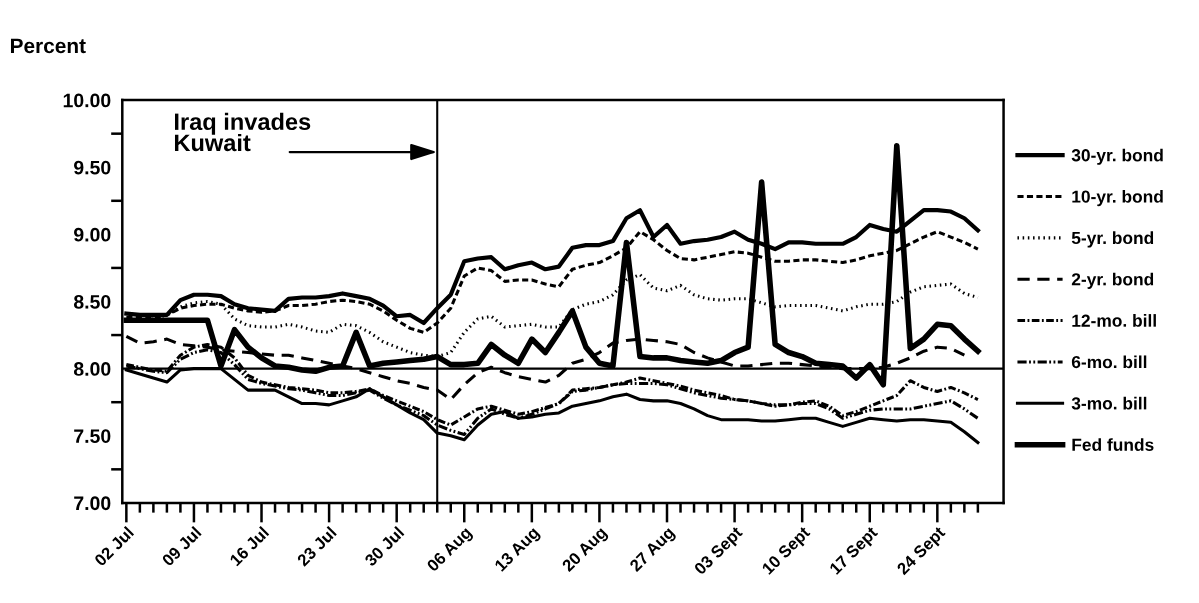  I want to click on annotation: Iraq invades Kuwait, so click(242, 132).